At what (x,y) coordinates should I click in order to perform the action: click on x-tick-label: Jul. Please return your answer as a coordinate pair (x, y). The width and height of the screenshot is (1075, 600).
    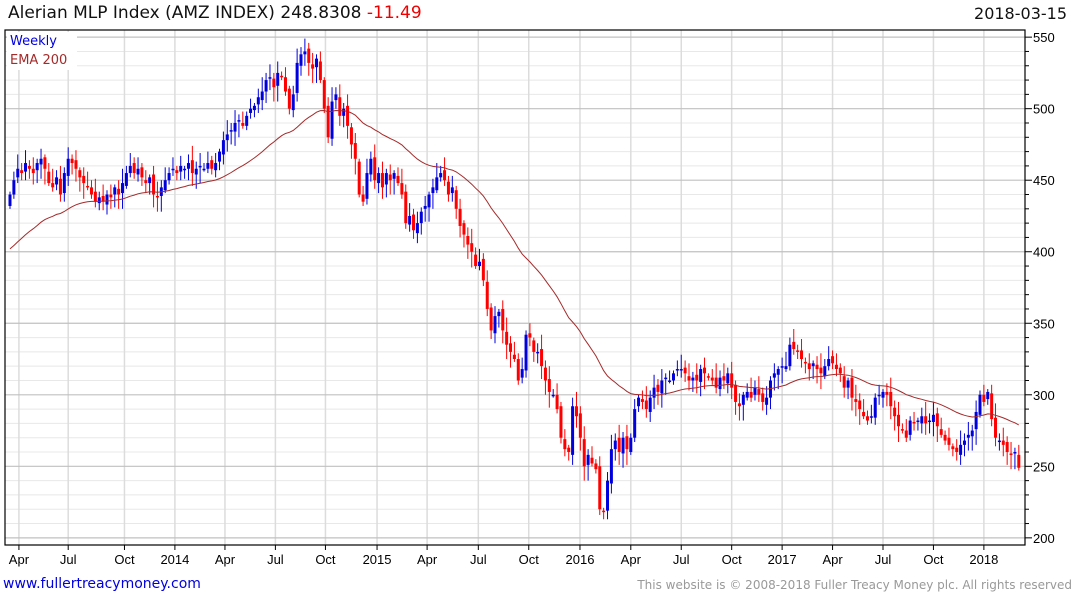
    Looking at the image, I should click on (478, 559).